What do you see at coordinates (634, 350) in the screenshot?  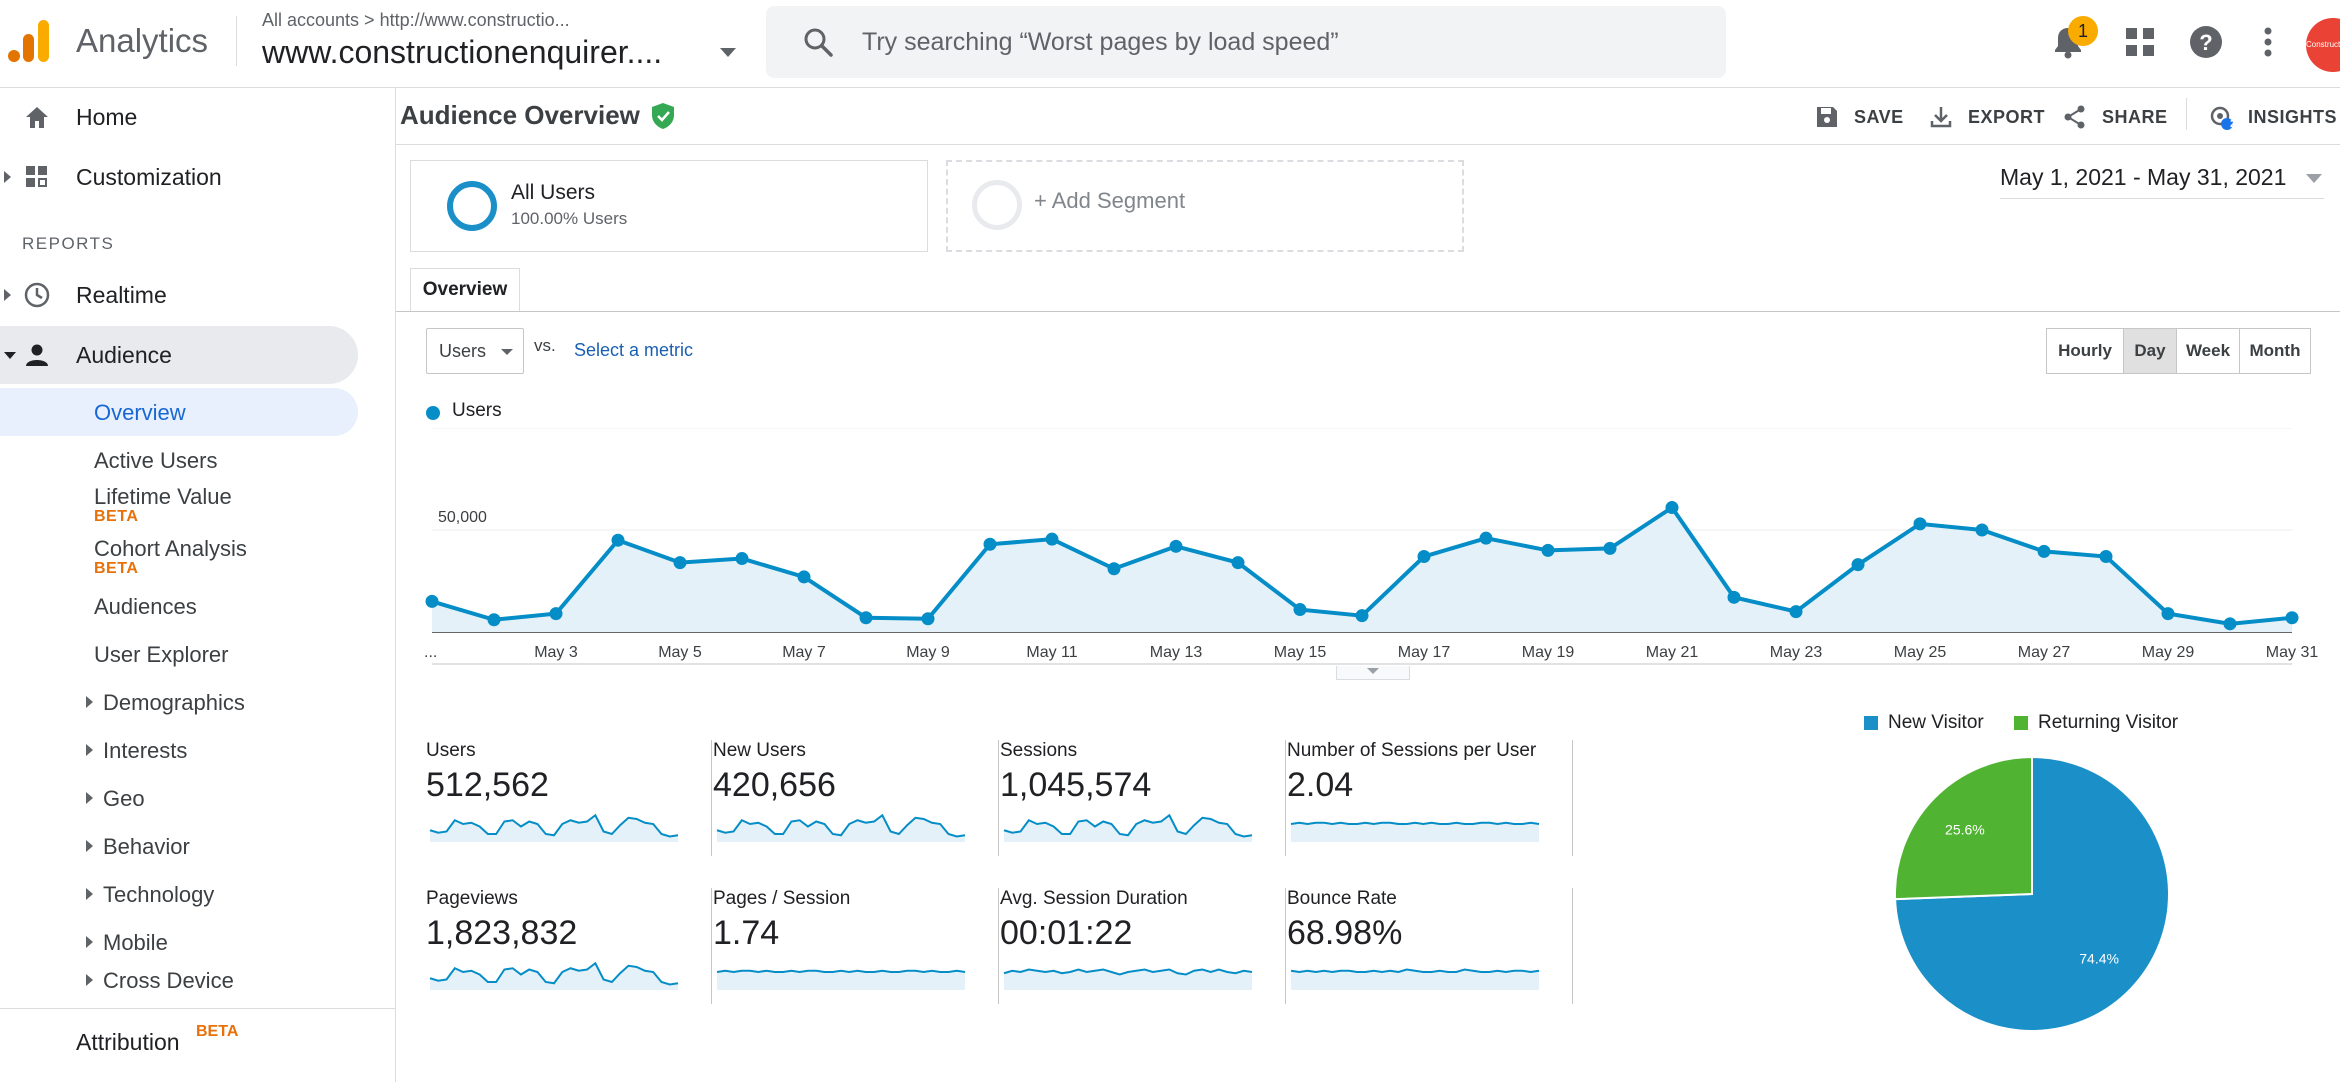 I see `select-metric-link: Select a metric` at bounding box center [634, 350].